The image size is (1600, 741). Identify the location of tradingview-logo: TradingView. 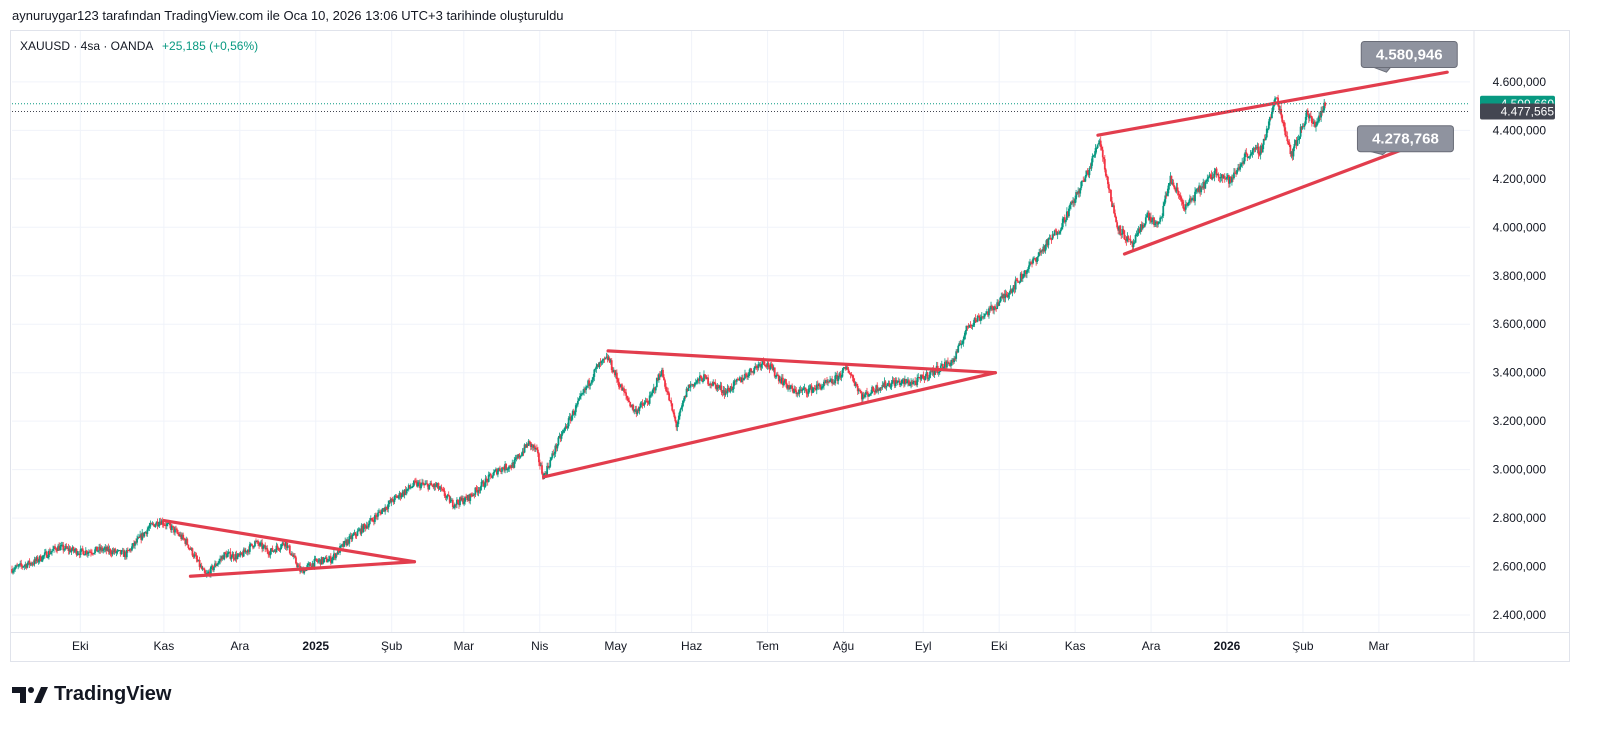
(91, 694).